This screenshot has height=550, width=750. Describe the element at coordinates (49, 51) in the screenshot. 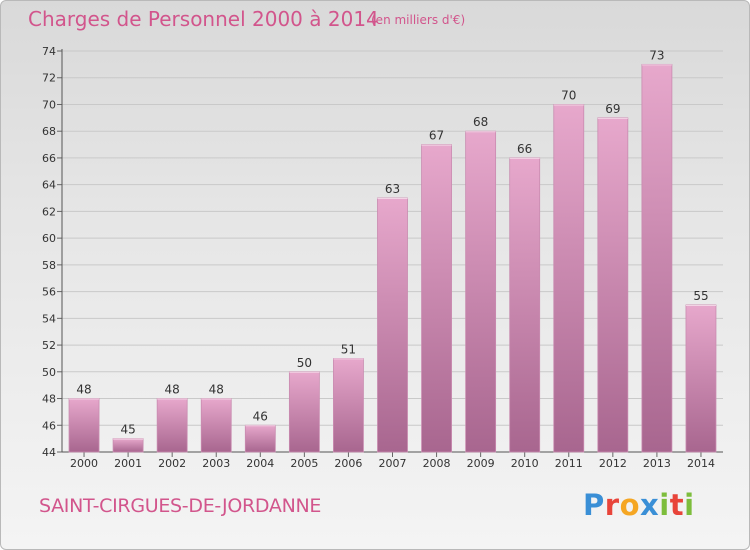

I see `y-tick-label: 74` at that location.